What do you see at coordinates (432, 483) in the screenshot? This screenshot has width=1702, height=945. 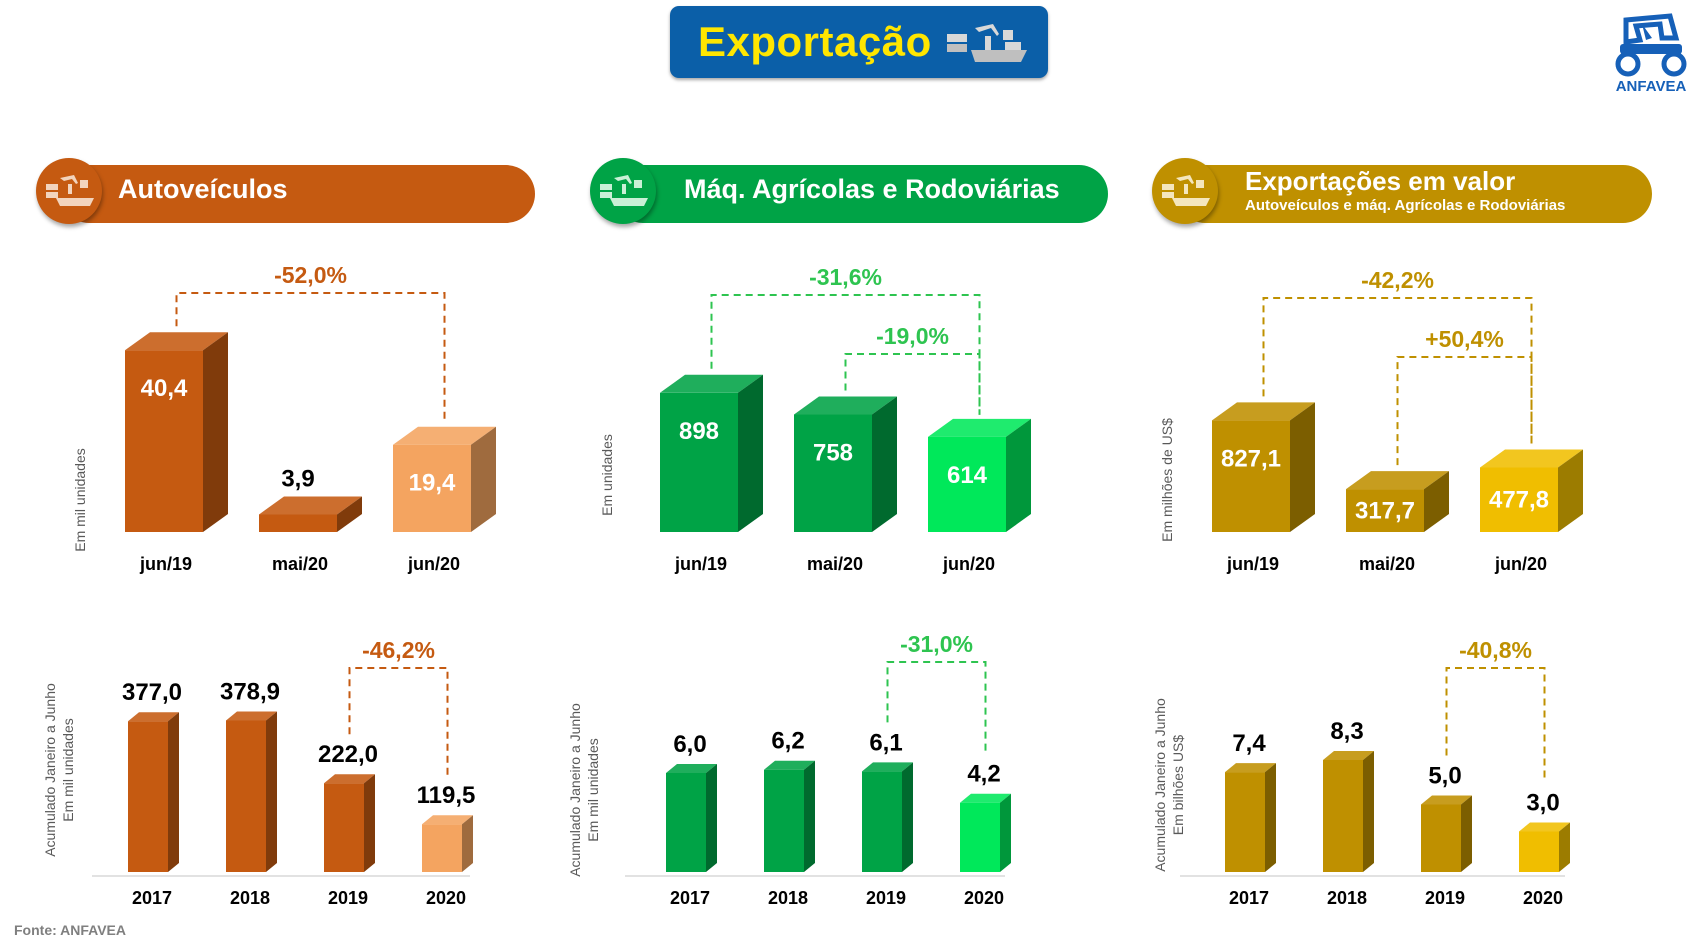 I see `data-label: 19,4` at bounding box center [432, 483].